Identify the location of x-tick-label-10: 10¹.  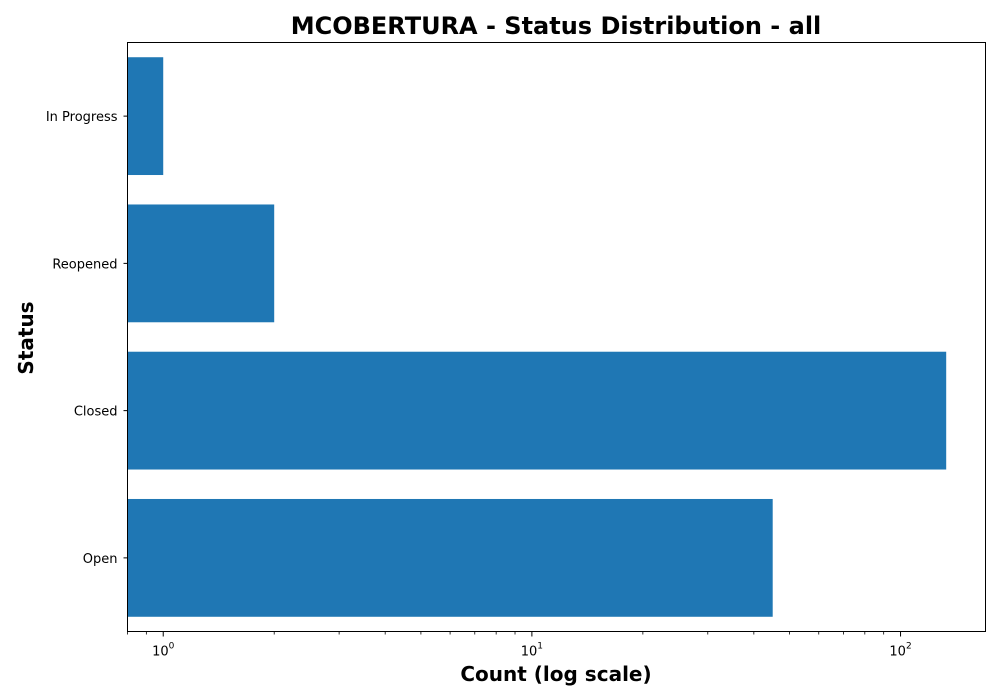
(532, 651).